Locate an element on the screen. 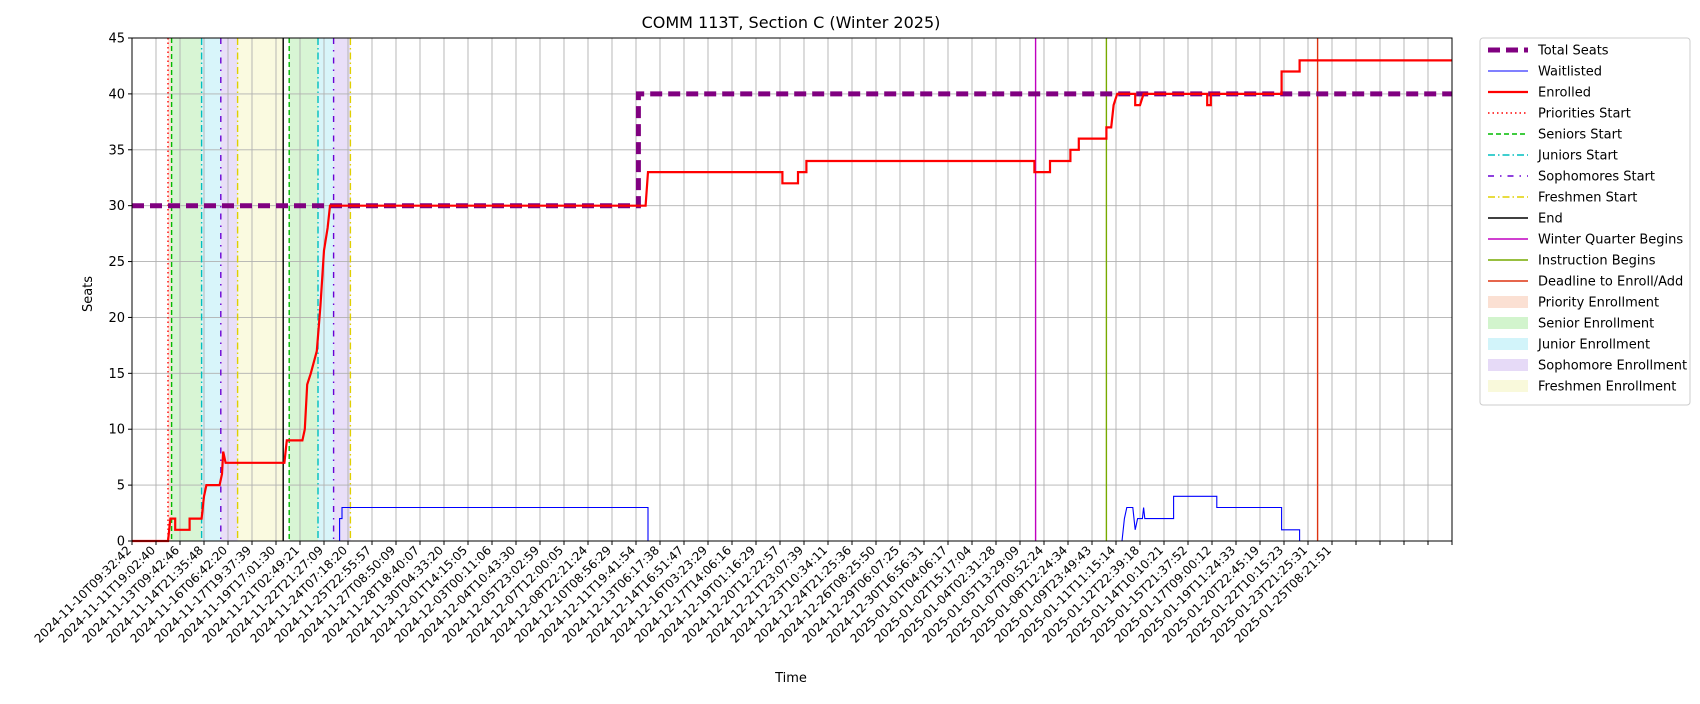 The height and width of the screenshot is (704, 1700). legend-label-13: Senior Enrollment is located at coordinates (1596, 324).